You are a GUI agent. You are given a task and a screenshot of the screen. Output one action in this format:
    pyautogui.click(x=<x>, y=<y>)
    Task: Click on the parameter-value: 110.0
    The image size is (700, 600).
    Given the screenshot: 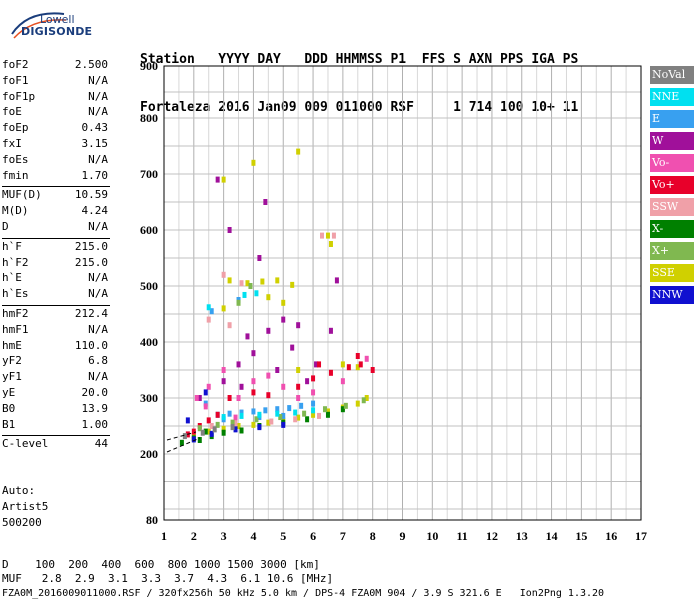 What is the action you would take?
    pyautogui.click(x=91, y=345)
    